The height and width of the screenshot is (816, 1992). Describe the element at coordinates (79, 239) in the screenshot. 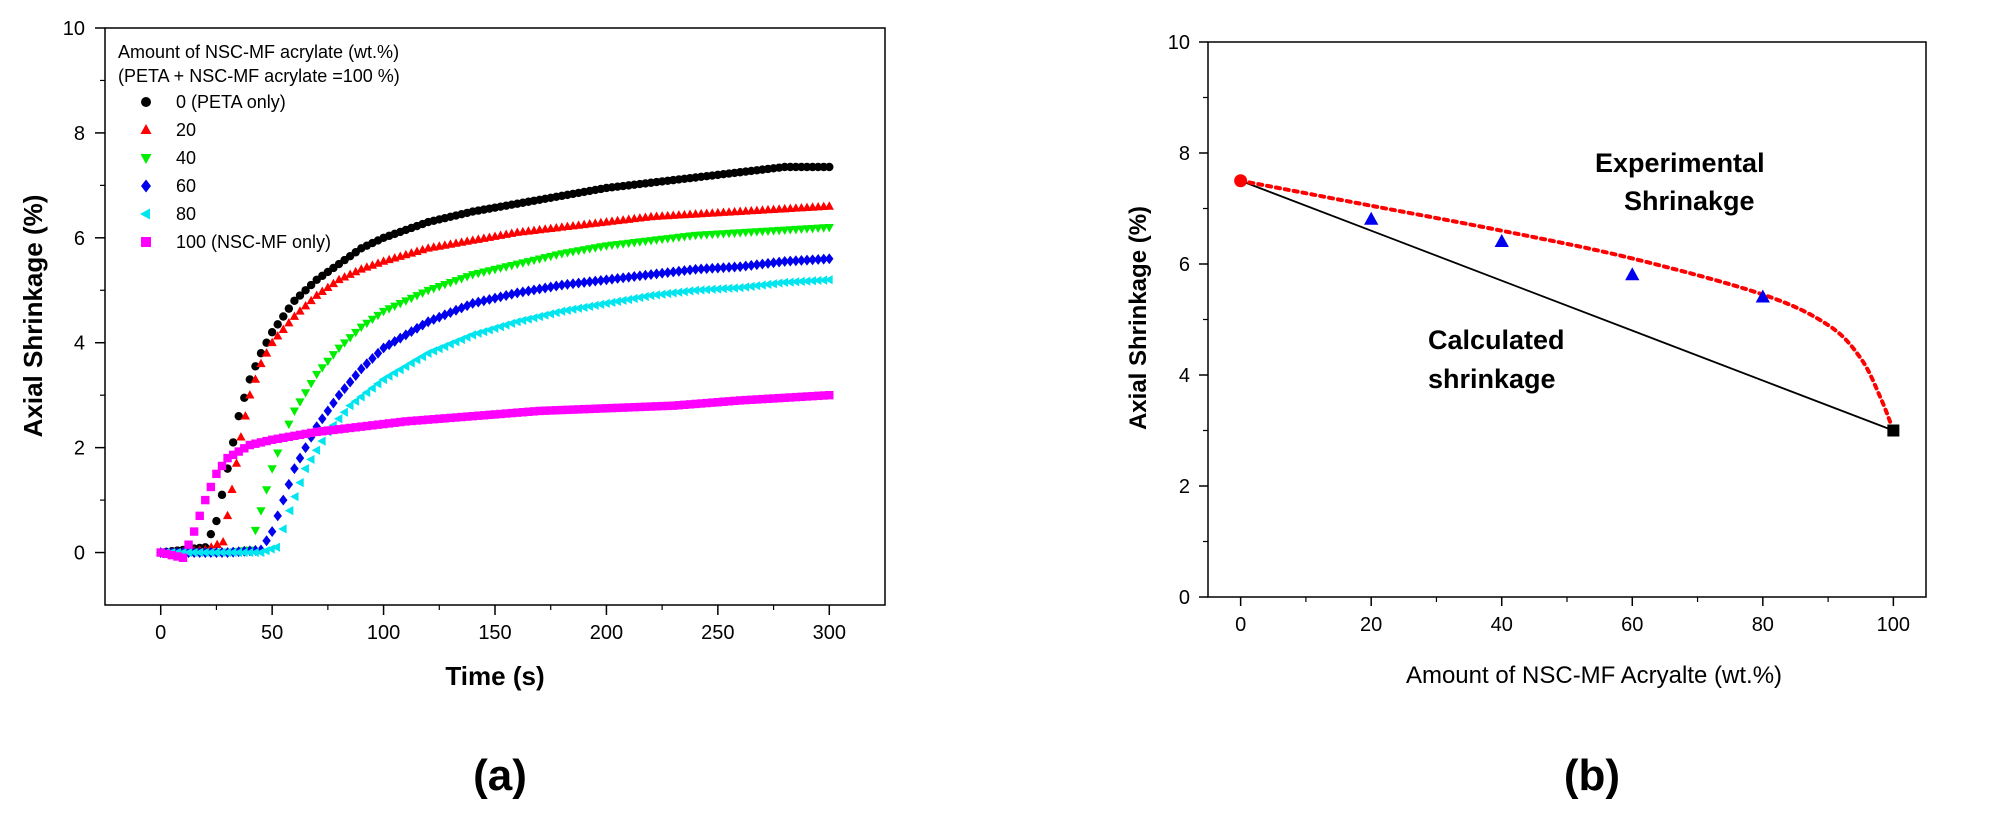

I see `y-tick-label: 6` at that location.